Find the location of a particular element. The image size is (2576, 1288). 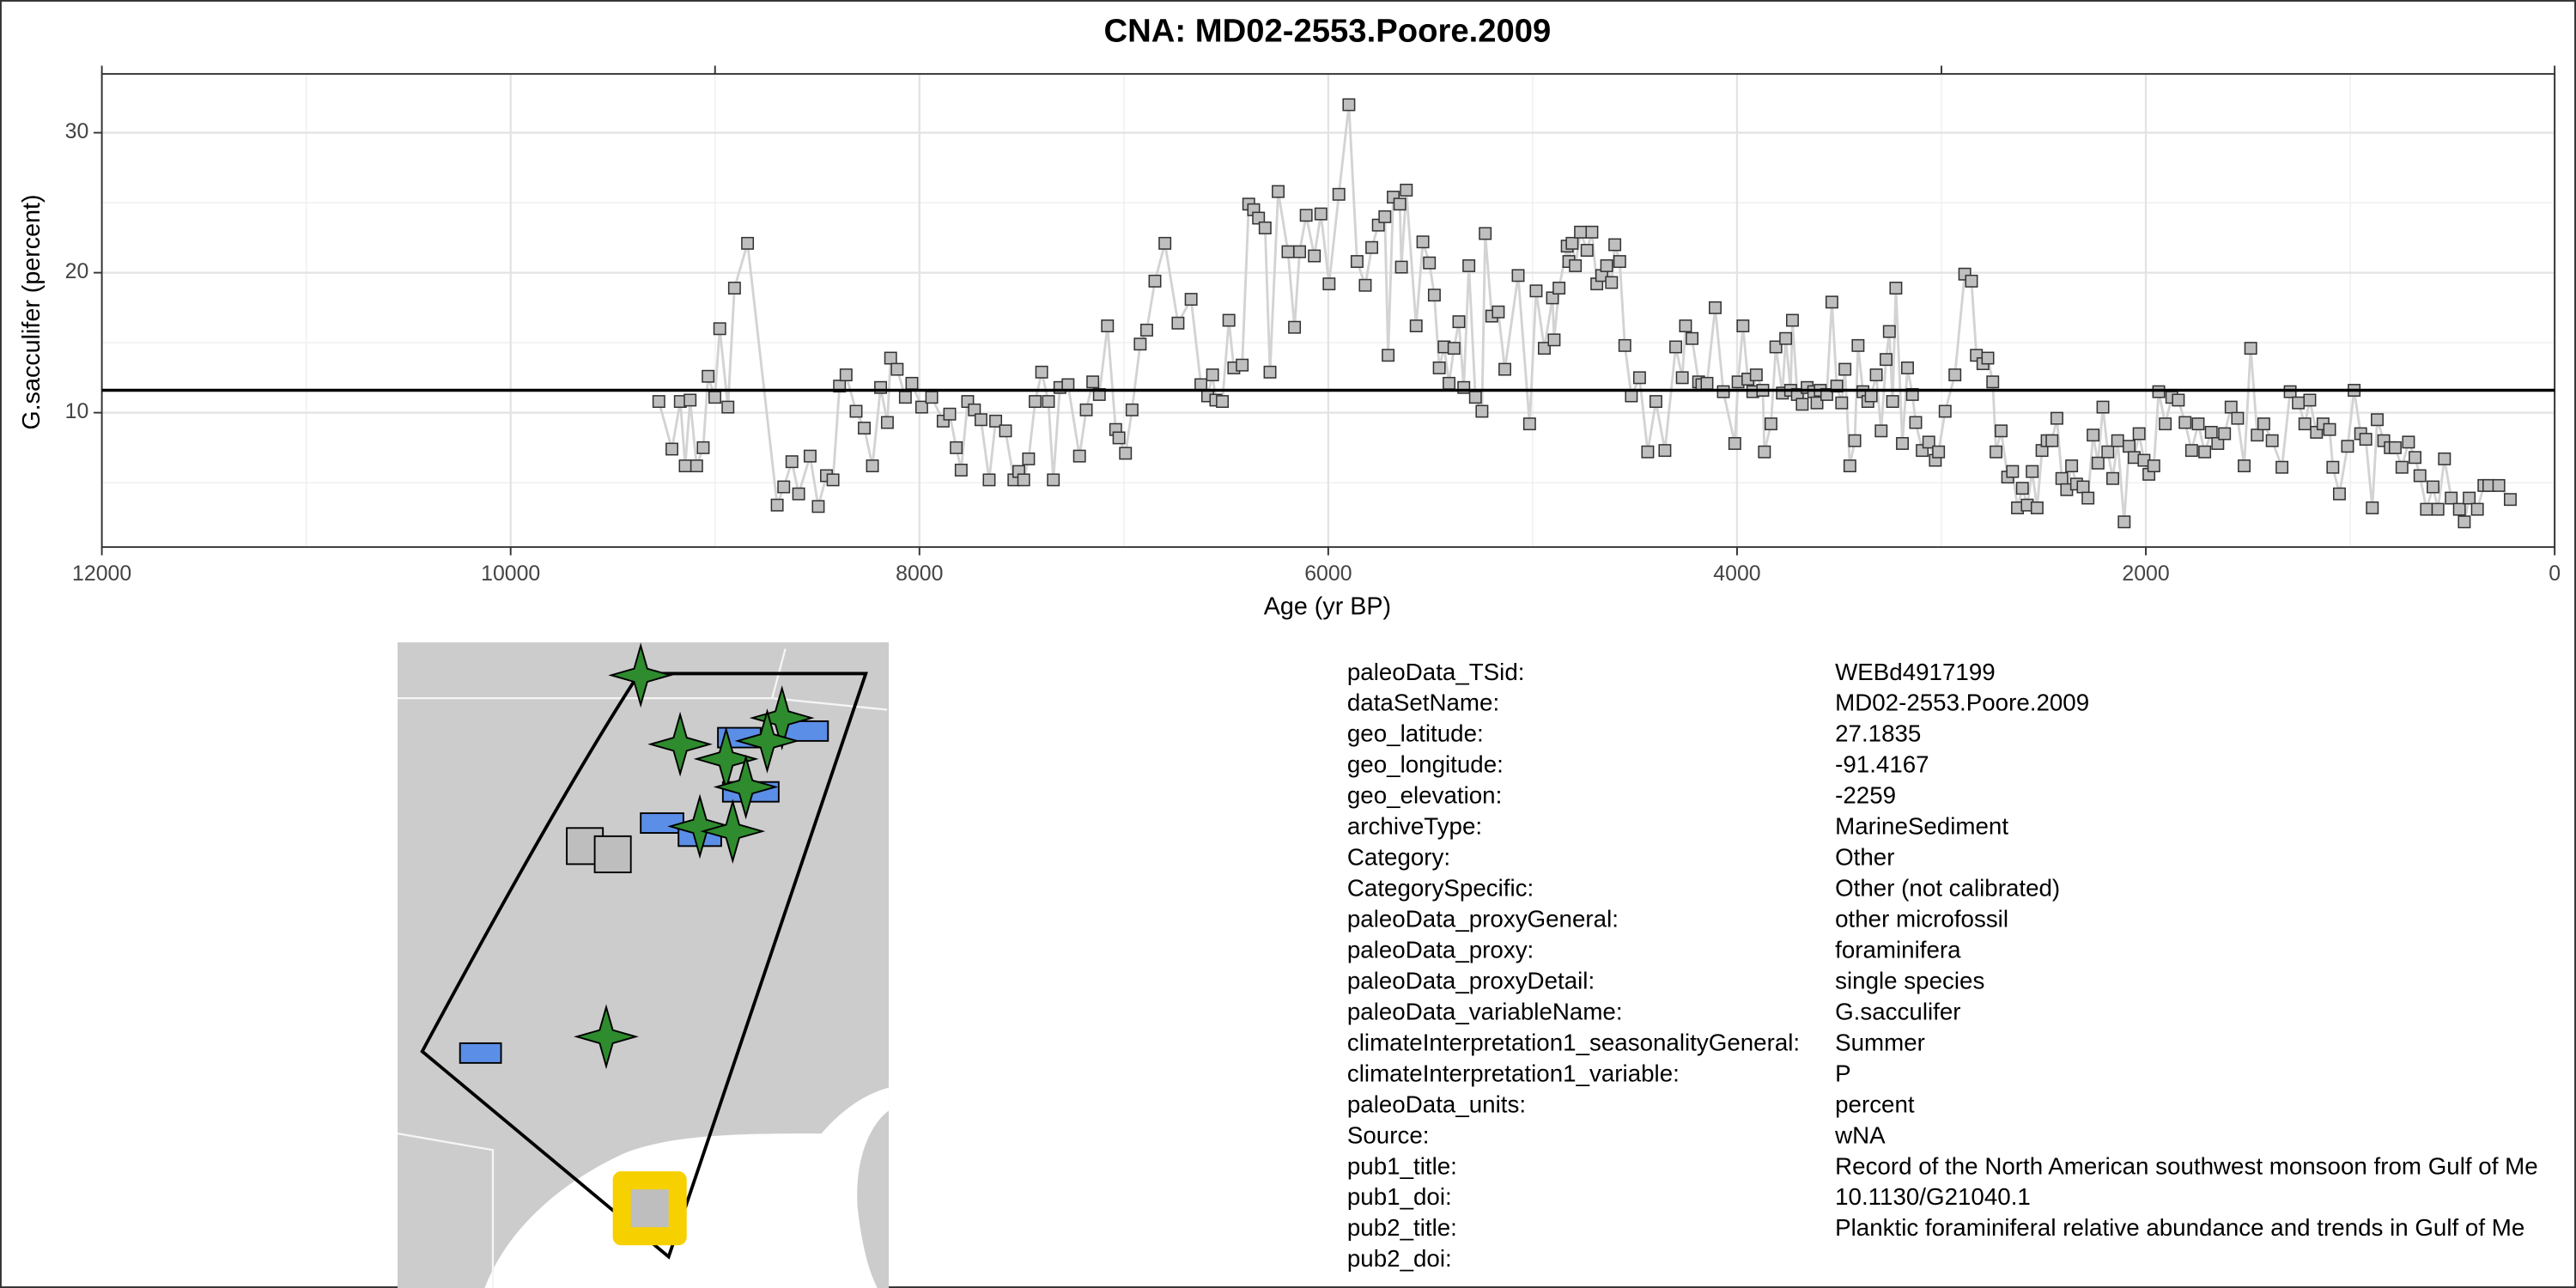

metadata-key: pub2_doi: is located at coordinates (1400, 1258).